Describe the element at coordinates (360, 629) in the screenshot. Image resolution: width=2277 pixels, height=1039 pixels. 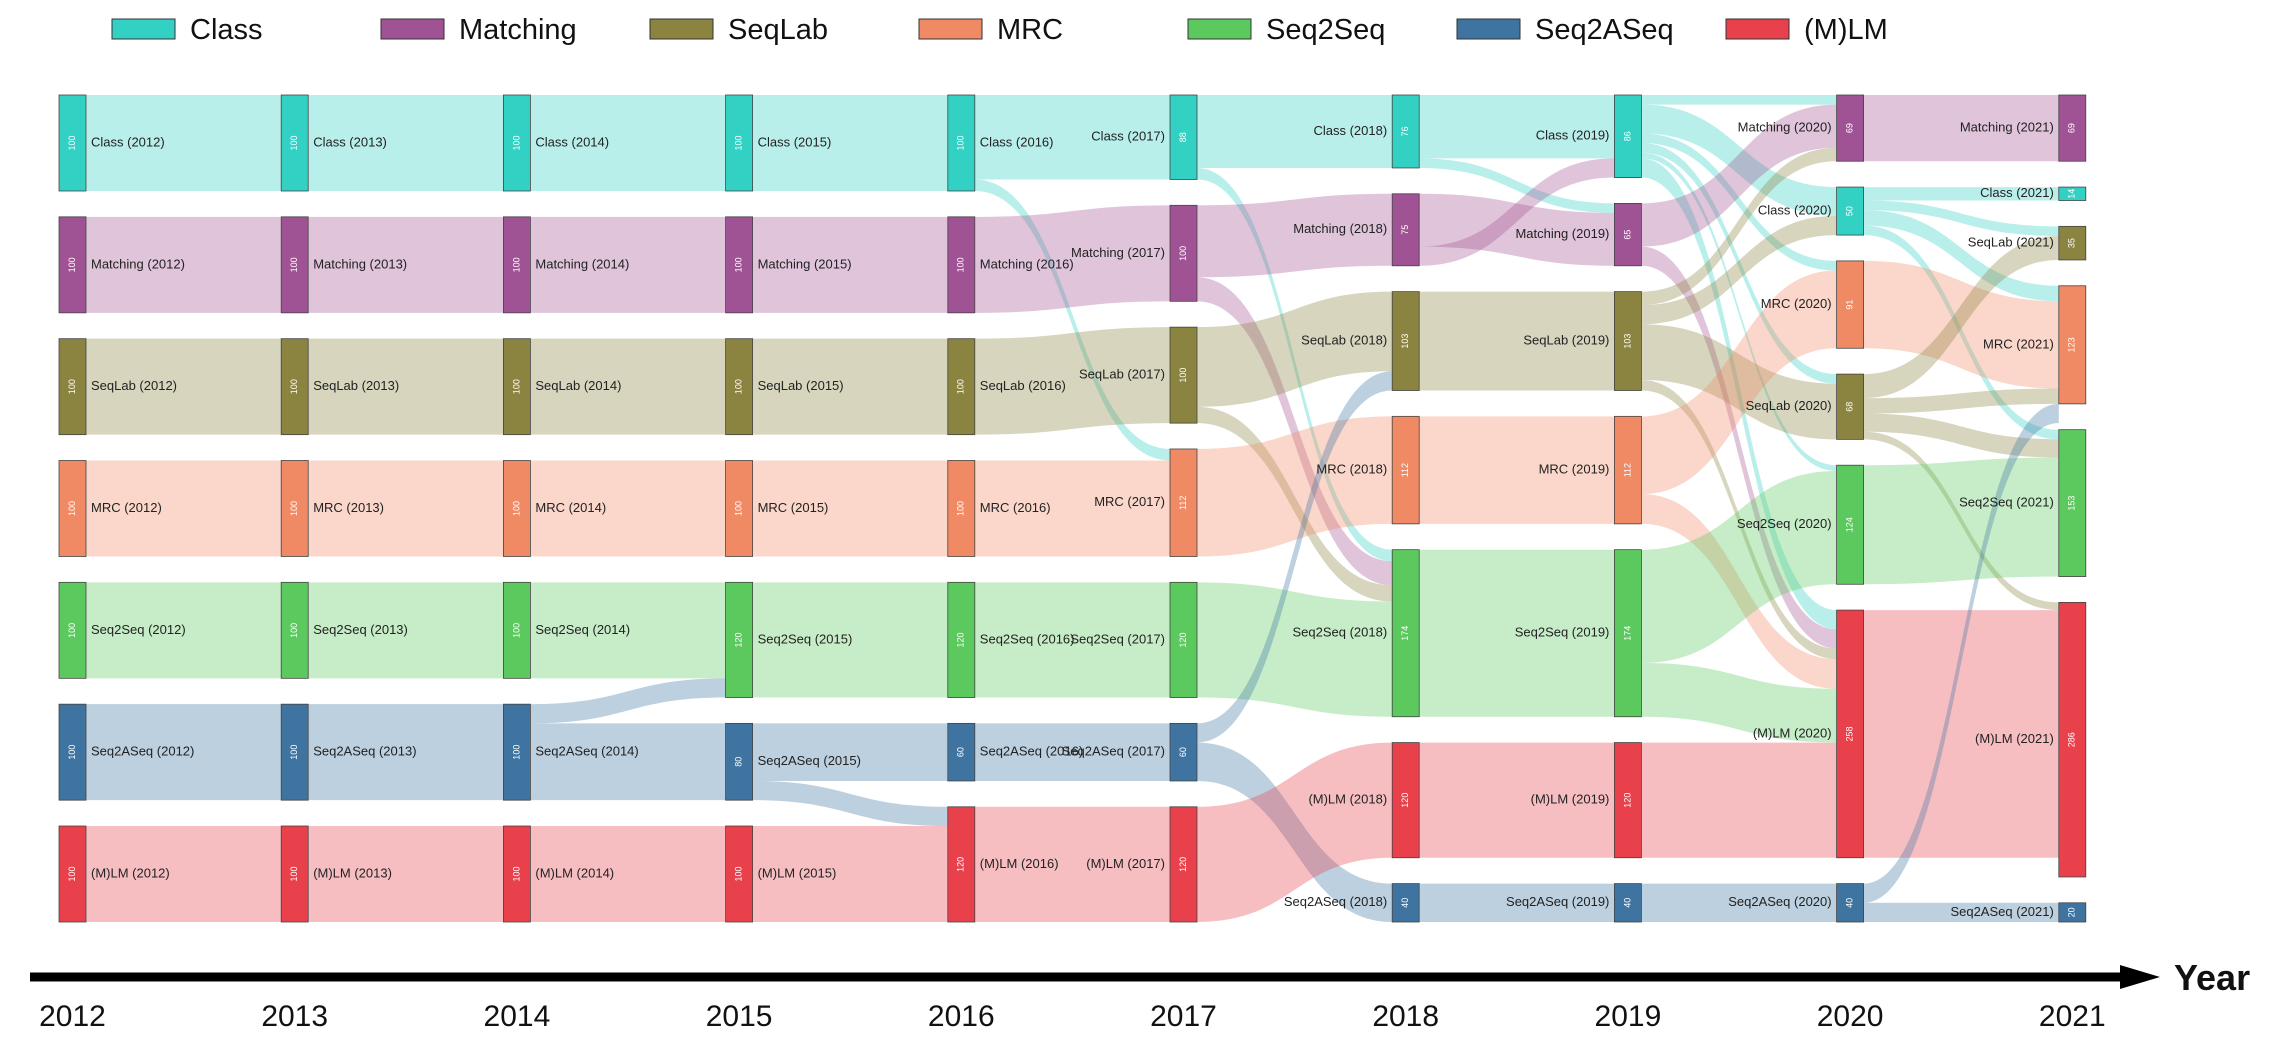
I see `node-seq2seq-2013-label: Seq2Seq (2013)` at that location.